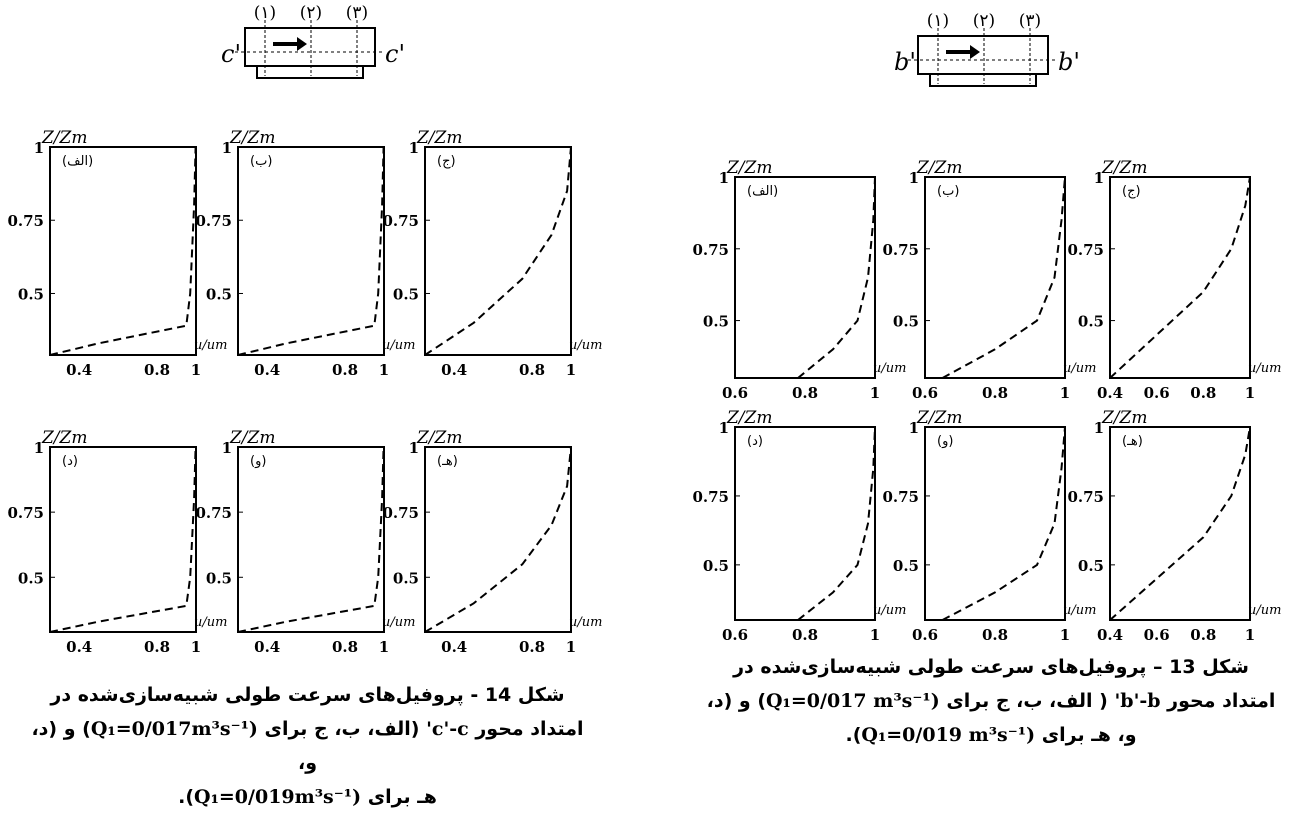 This screenshot has height=814, width=1306. What do you see at coordinates (938, 21) in the screenshot?
I see `section-label: (۱)` at bounding box center [938, 21].